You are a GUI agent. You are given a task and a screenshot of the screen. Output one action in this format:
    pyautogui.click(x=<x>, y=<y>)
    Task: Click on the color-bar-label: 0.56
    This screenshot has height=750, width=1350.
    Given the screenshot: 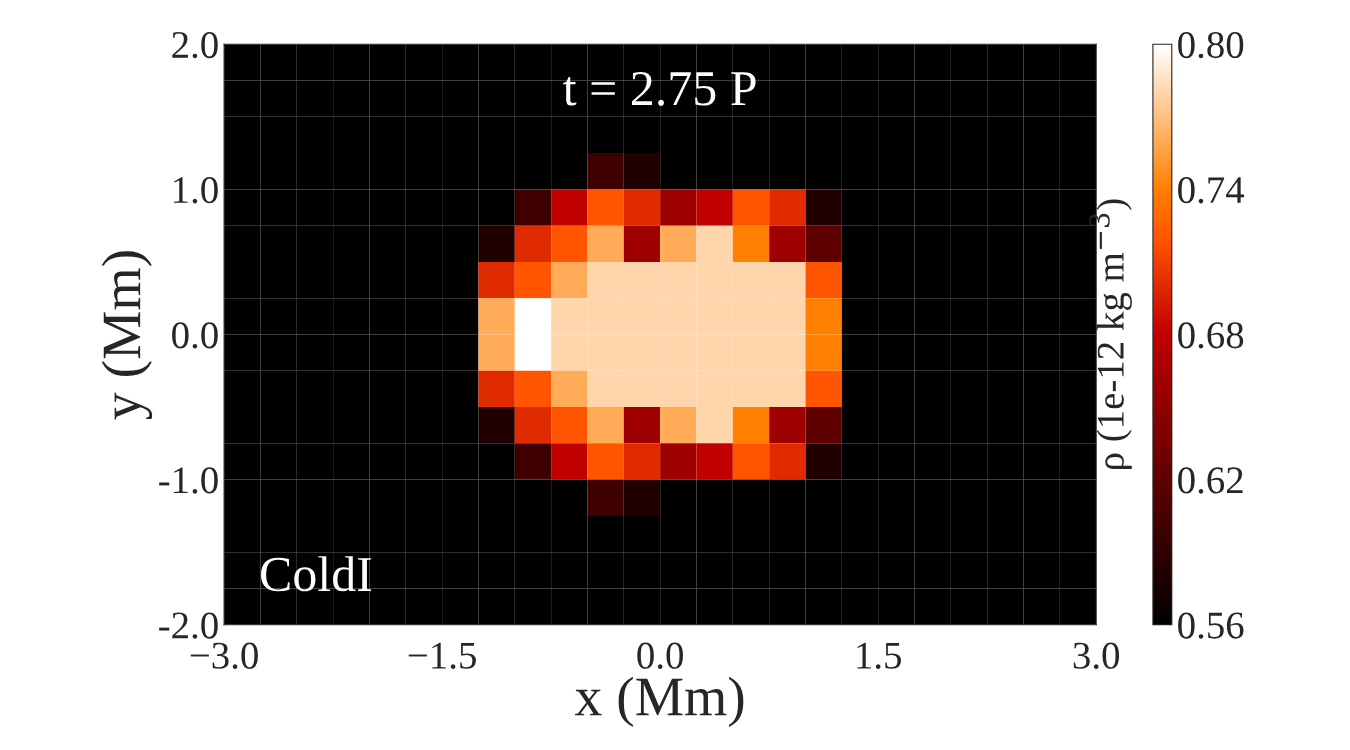 What is the action you would take?
    pyautogui.click(x=1211, y=625)
    